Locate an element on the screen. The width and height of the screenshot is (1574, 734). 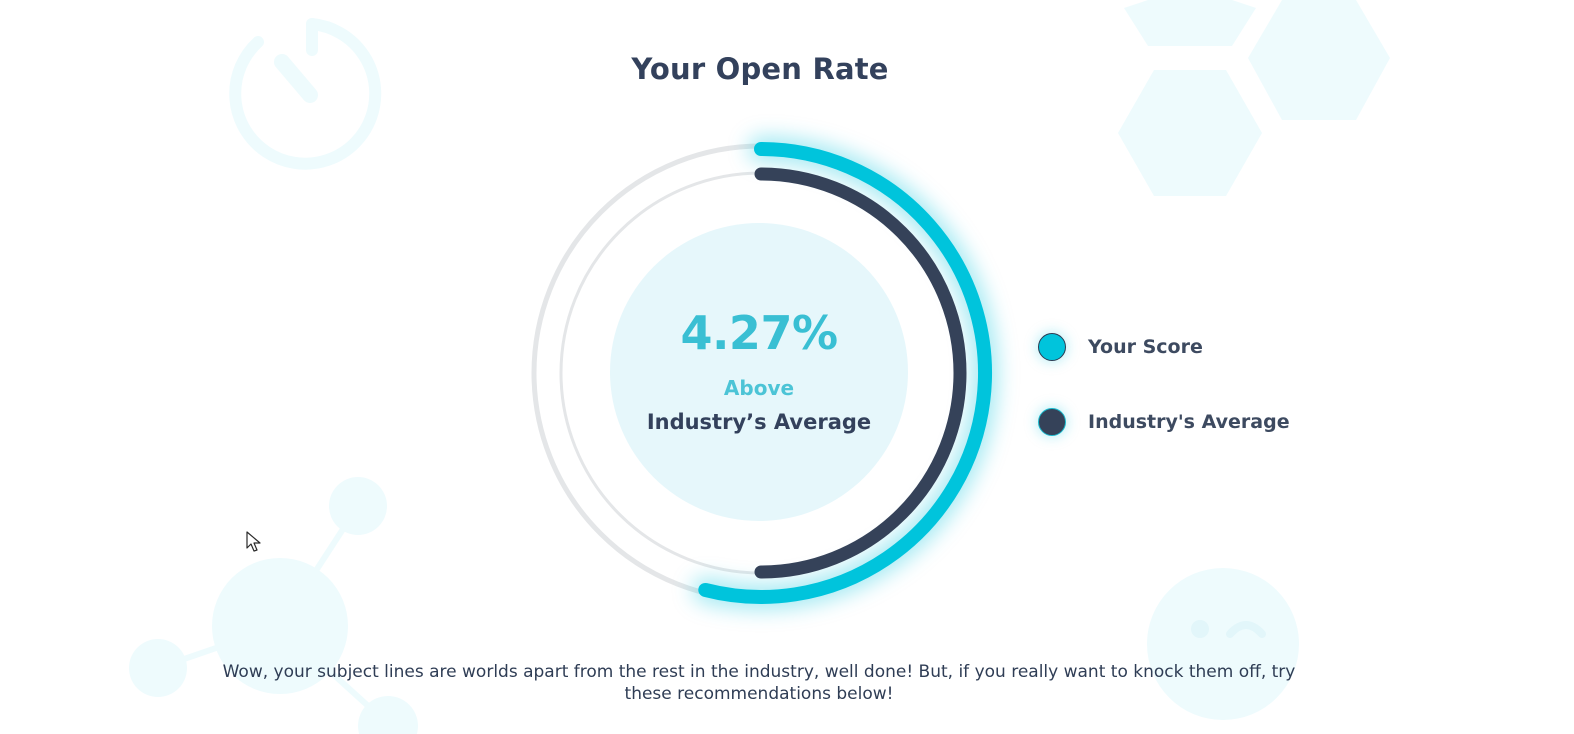
legend-item-your-score: Your Score is located at coordinates (1188, 348).